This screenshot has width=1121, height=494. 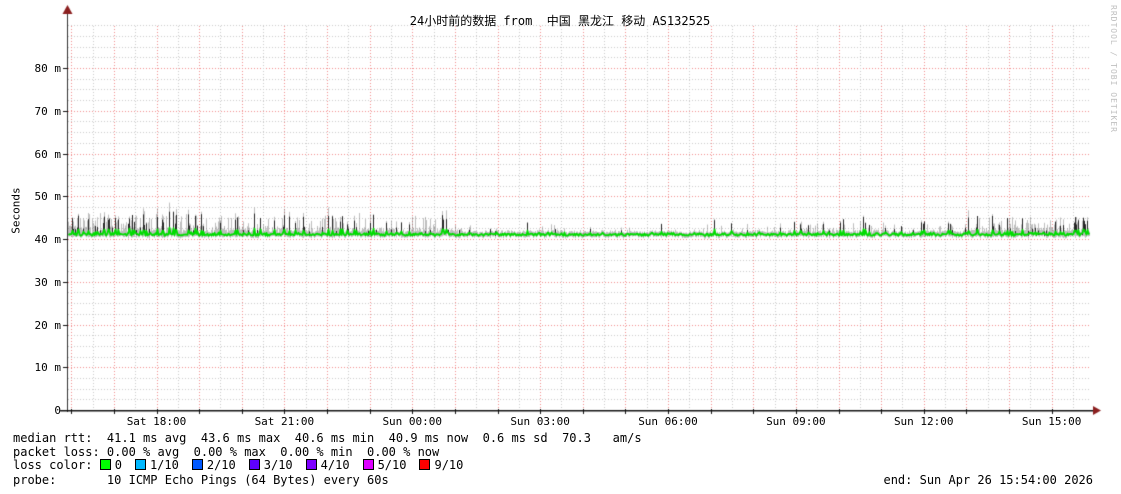 What do you see at coordinates (48, 154) in the screenshot?
I see `y-tick-label: 60 m` at bounding box center [48, 154].